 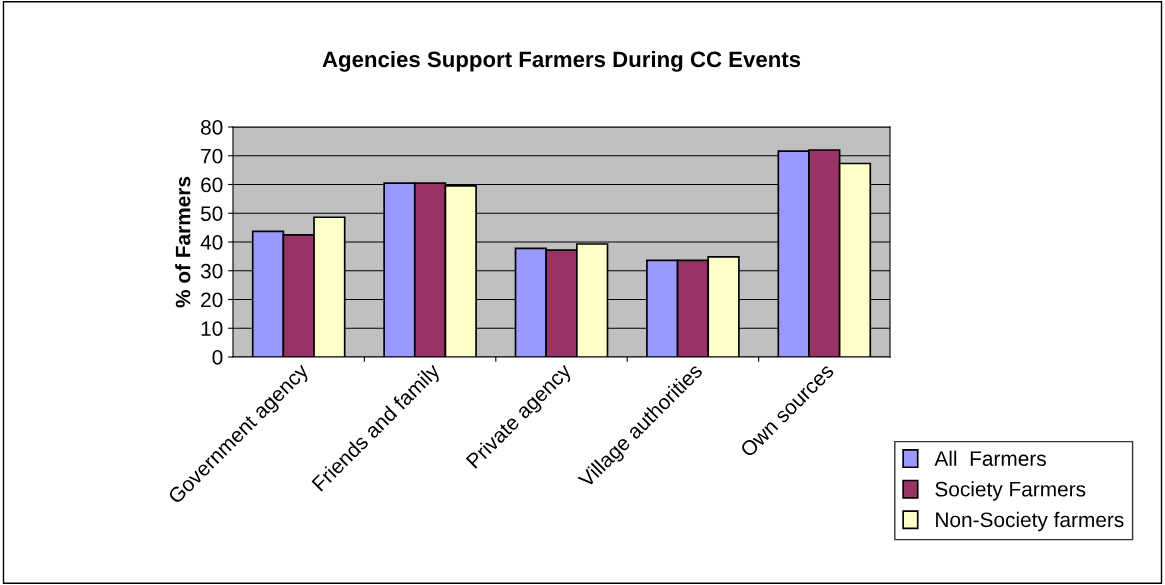 What do you see at coordinates (211, 242) in the screenshot?
I see `y-tick-label: 40` at bounding box center [211, 242].